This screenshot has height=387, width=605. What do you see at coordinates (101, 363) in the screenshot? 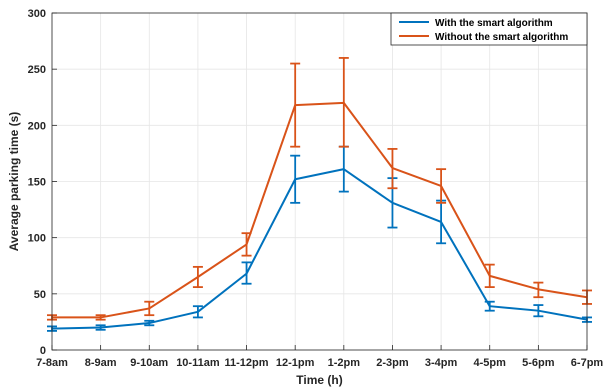
I see `x-tick-label: 8-9am` at bounding box center [101, 363].